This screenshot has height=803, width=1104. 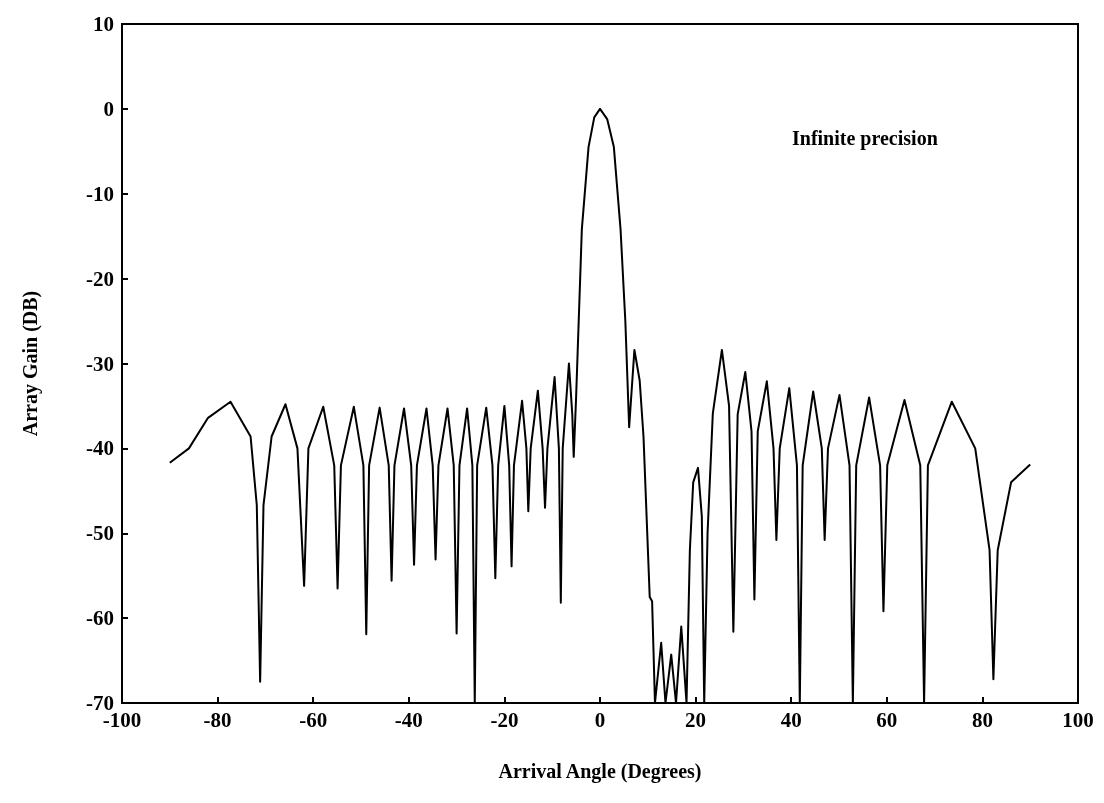 What do you see at coordinates (408, 719) in the screenshot?
I see `x-tick-label: -40` at bounding box center [408, 719].